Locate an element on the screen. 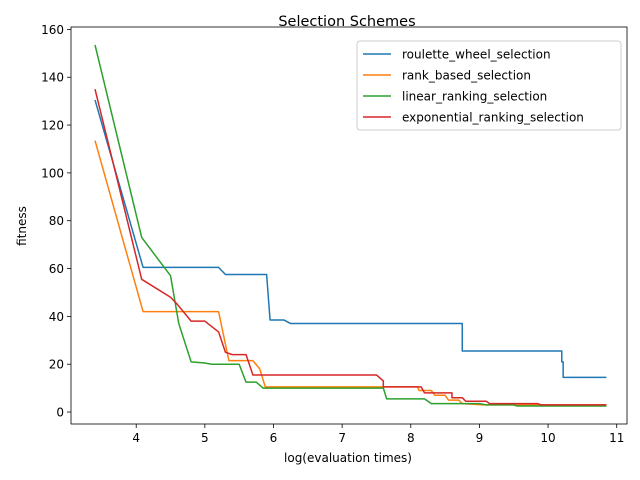 The height and width of the screenshot is (480, 640). y-tick-label: 120 is located at coordinates (52, 126).